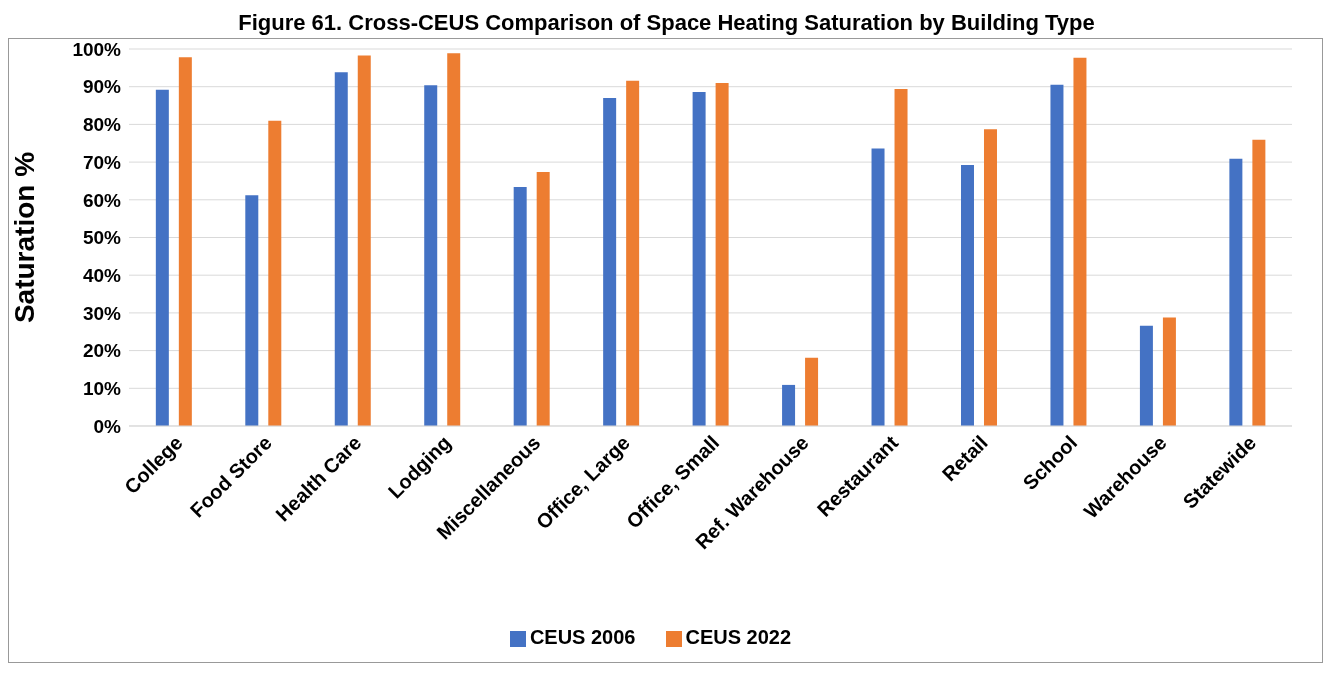 Image resolution: width=1333 pixels, height=673 pixels. I want to click on y-tick-label: 50%, so click(102, 238).